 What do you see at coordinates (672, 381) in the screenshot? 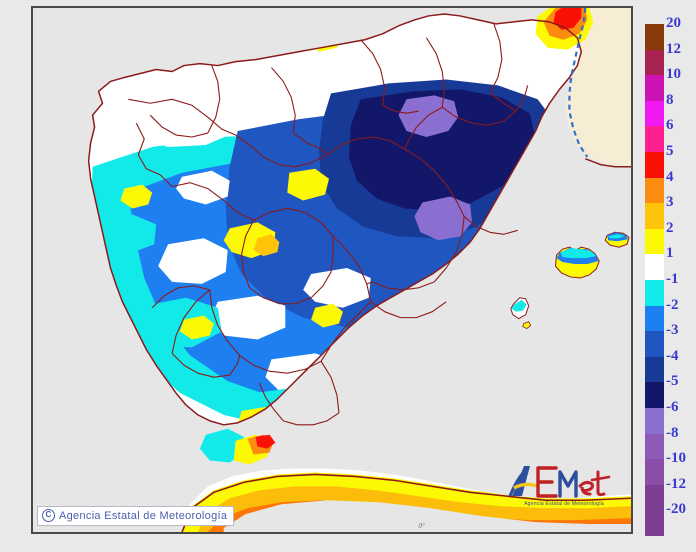
I see `colorbar-tick-neg5: -5` at bounding box center [672, 381].